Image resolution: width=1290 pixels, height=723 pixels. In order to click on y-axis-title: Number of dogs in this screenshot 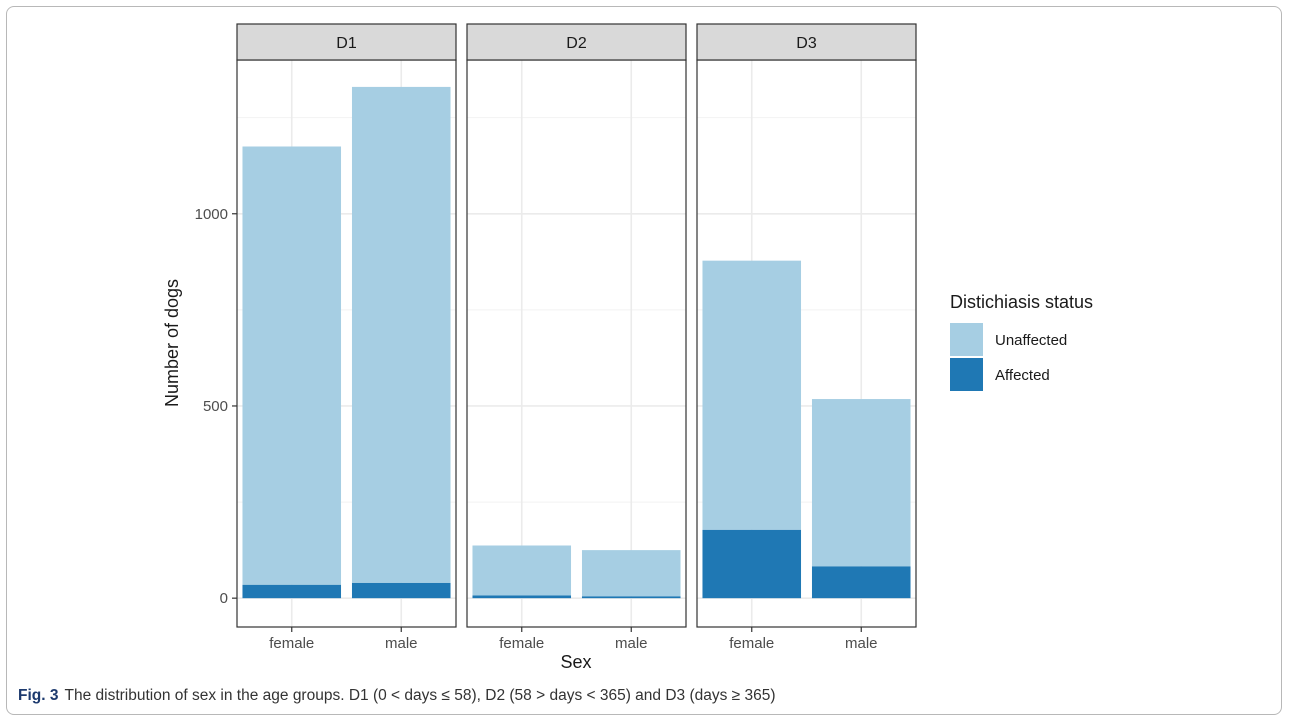, I will do `click(172, 343)`.